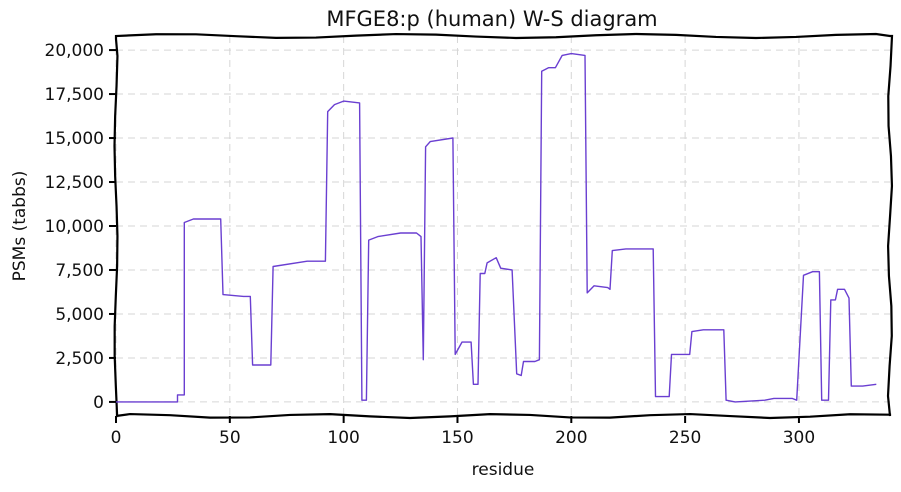 The width and height of the screenshot is (901, 492). I want to click on y-tick-label: 0, so click(98, 403).